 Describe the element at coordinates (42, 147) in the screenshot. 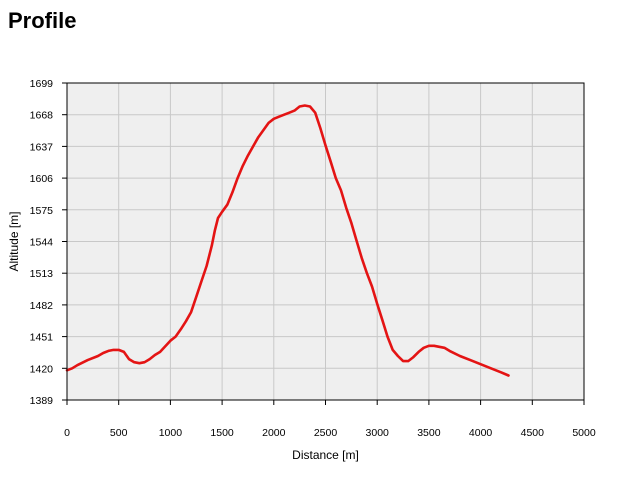

I see `y-tick-label: 1637` at that location.